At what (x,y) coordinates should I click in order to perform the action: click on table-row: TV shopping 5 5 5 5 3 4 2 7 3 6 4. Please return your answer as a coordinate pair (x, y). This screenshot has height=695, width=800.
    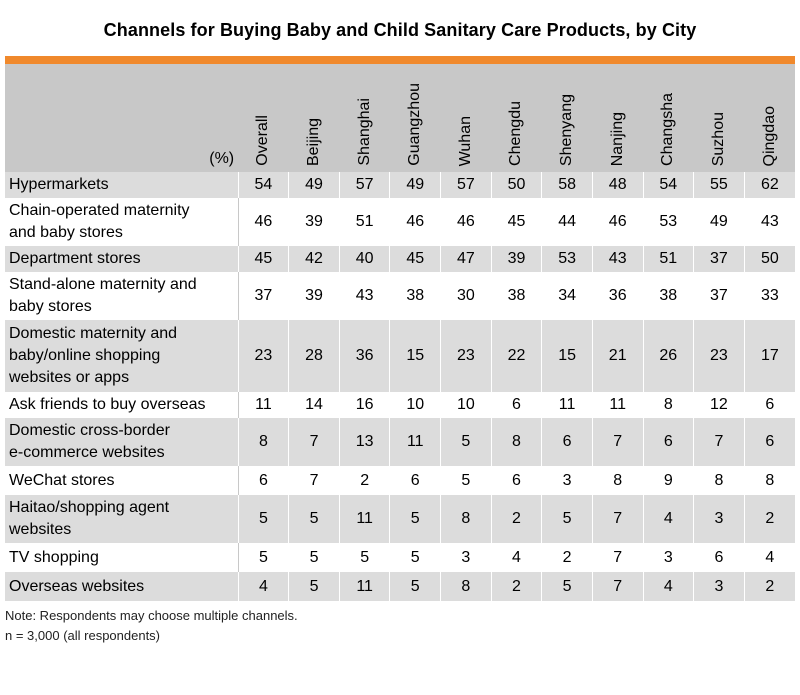
    Looking at the image, I should click on (400, 557).